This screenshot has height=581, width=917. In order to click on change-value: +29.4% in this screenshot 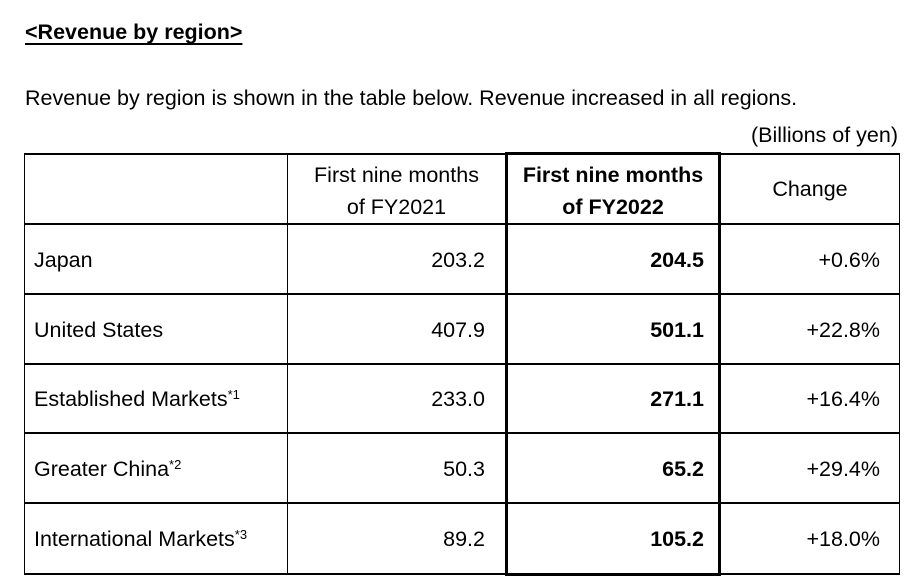, I will do `click(809, 468)`.